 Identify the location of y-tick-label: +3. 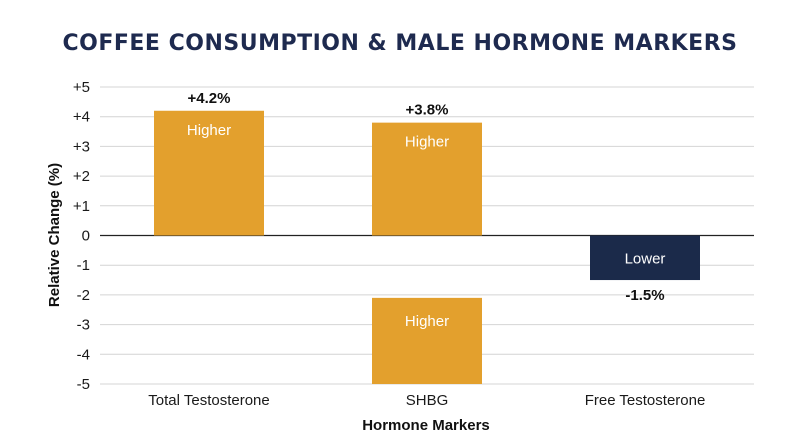
(81, 146).